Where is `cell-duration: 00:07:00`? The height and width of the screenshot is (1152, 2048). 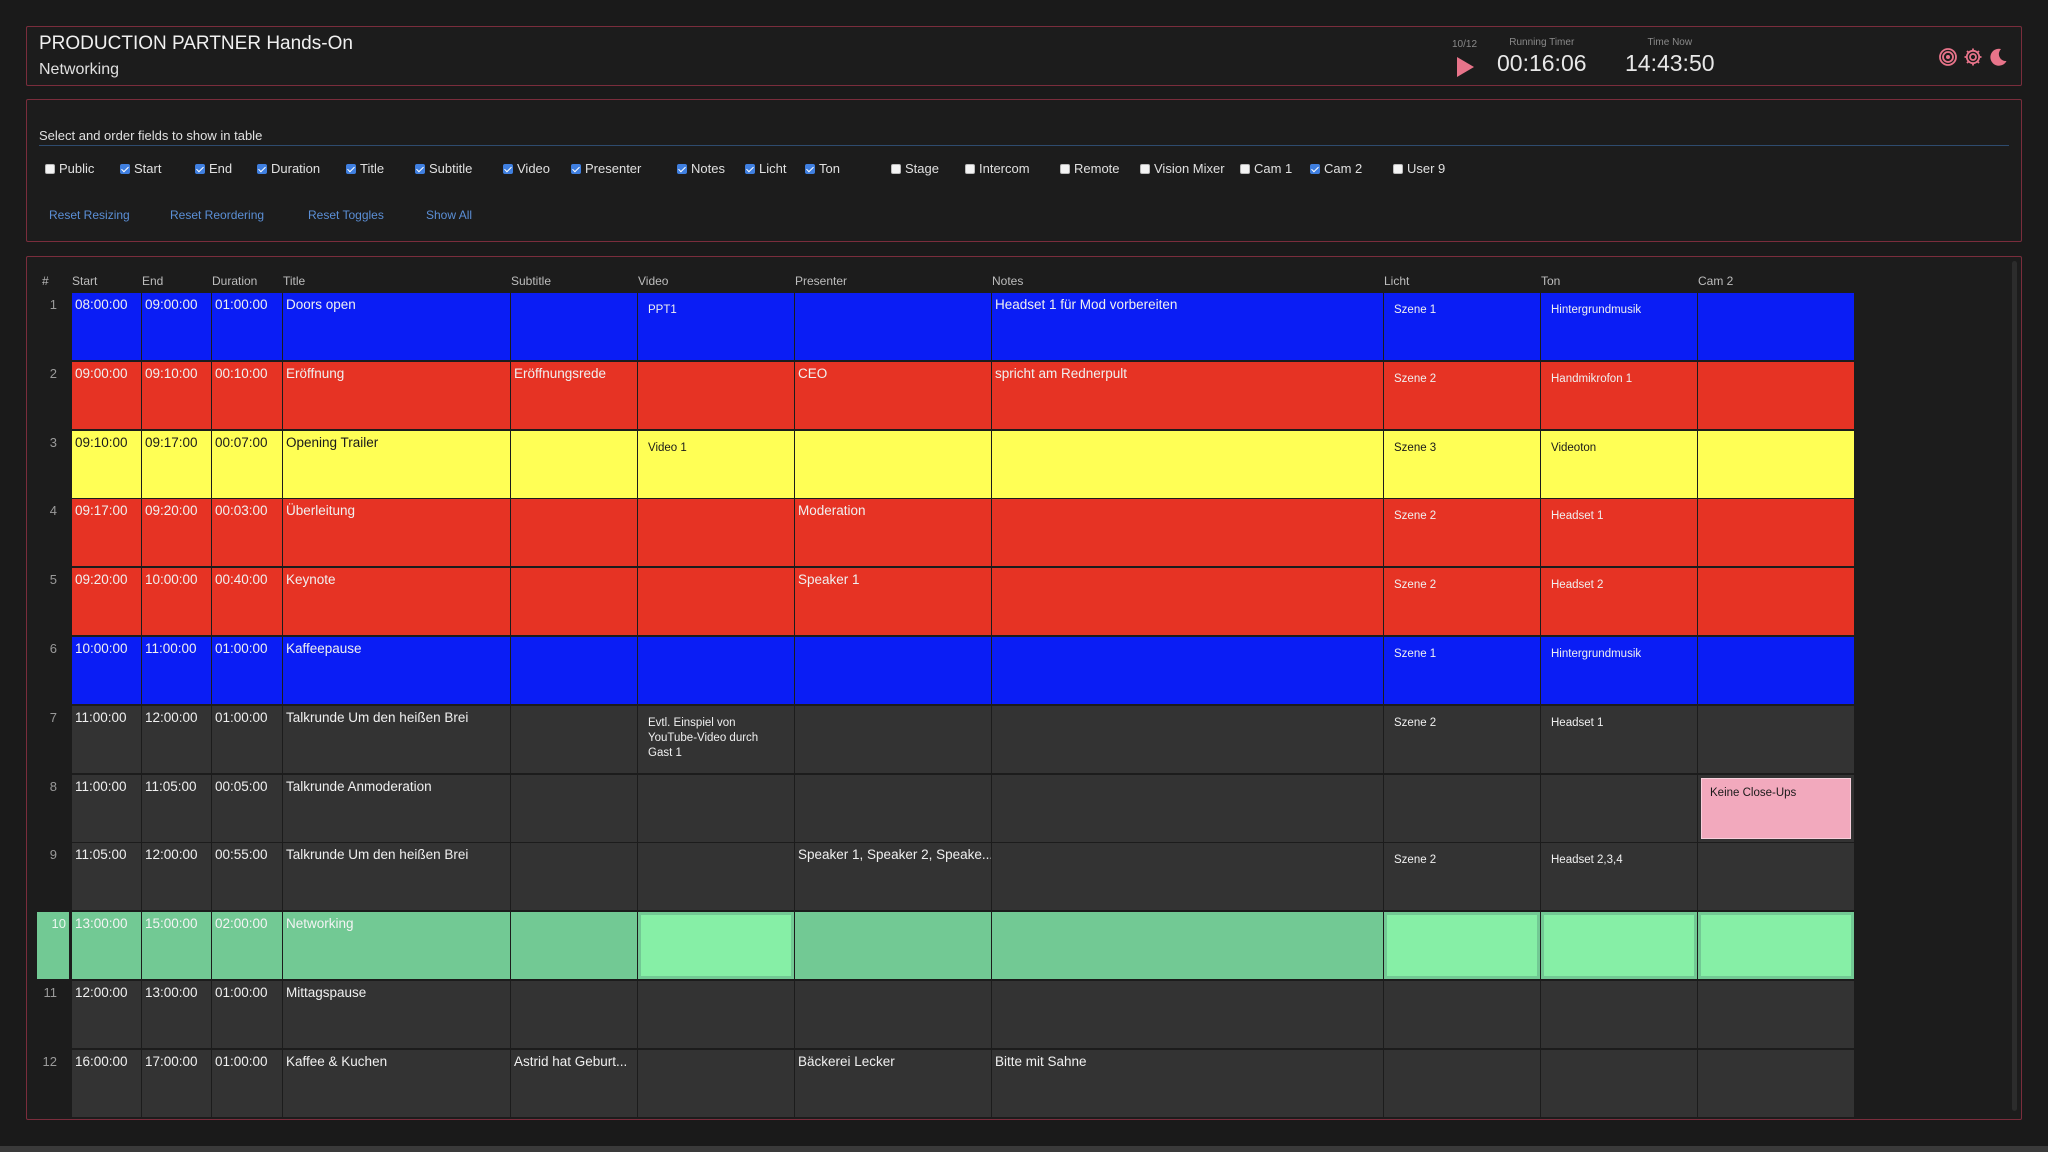
cell-duration: 00:07:00 is located at coordinates (247, 464).